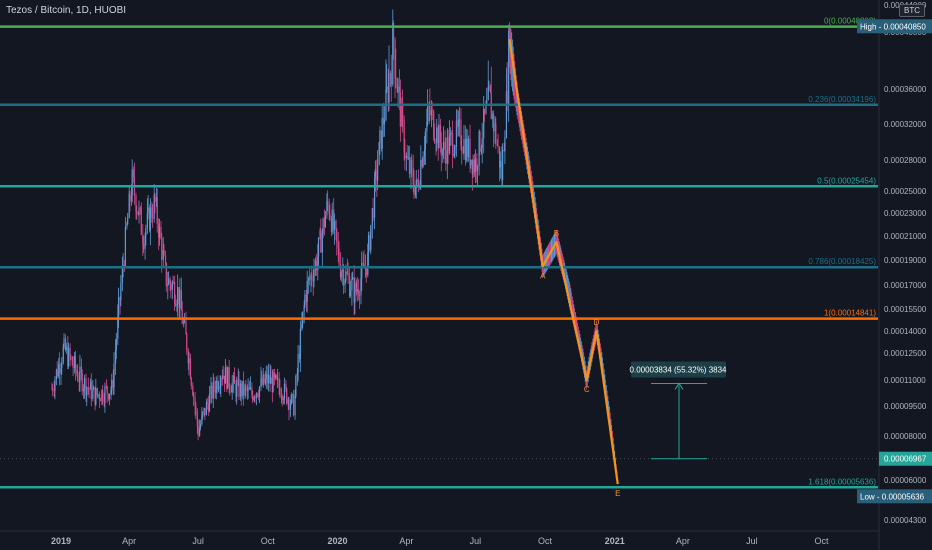  What do you see at coordinates (850, 21) in the screenshot?
I see `fib-level-label: 0(0.00040802)` at bounding box center [850, 21].